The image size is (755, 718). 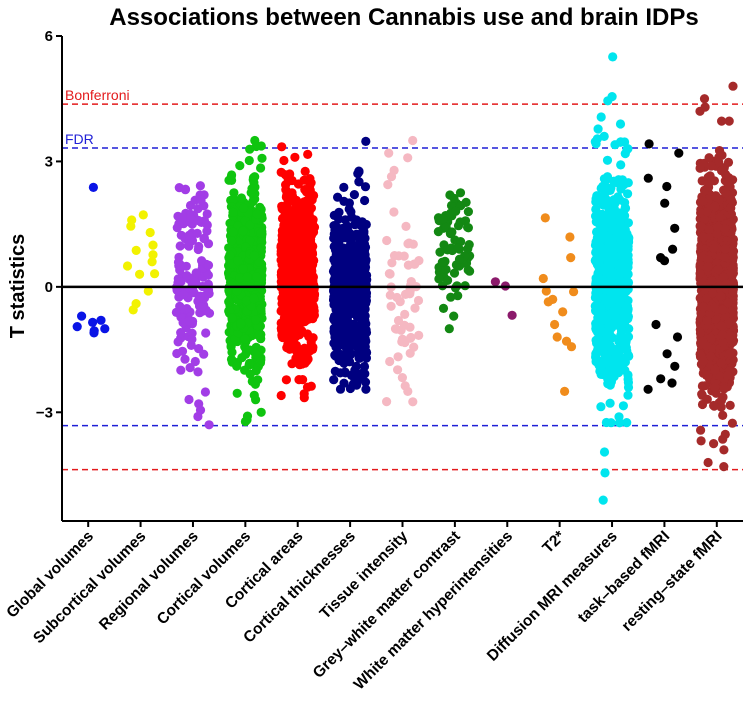 I want to click on x-tick-label: Tissue intensity, so click(x=364, y=575).